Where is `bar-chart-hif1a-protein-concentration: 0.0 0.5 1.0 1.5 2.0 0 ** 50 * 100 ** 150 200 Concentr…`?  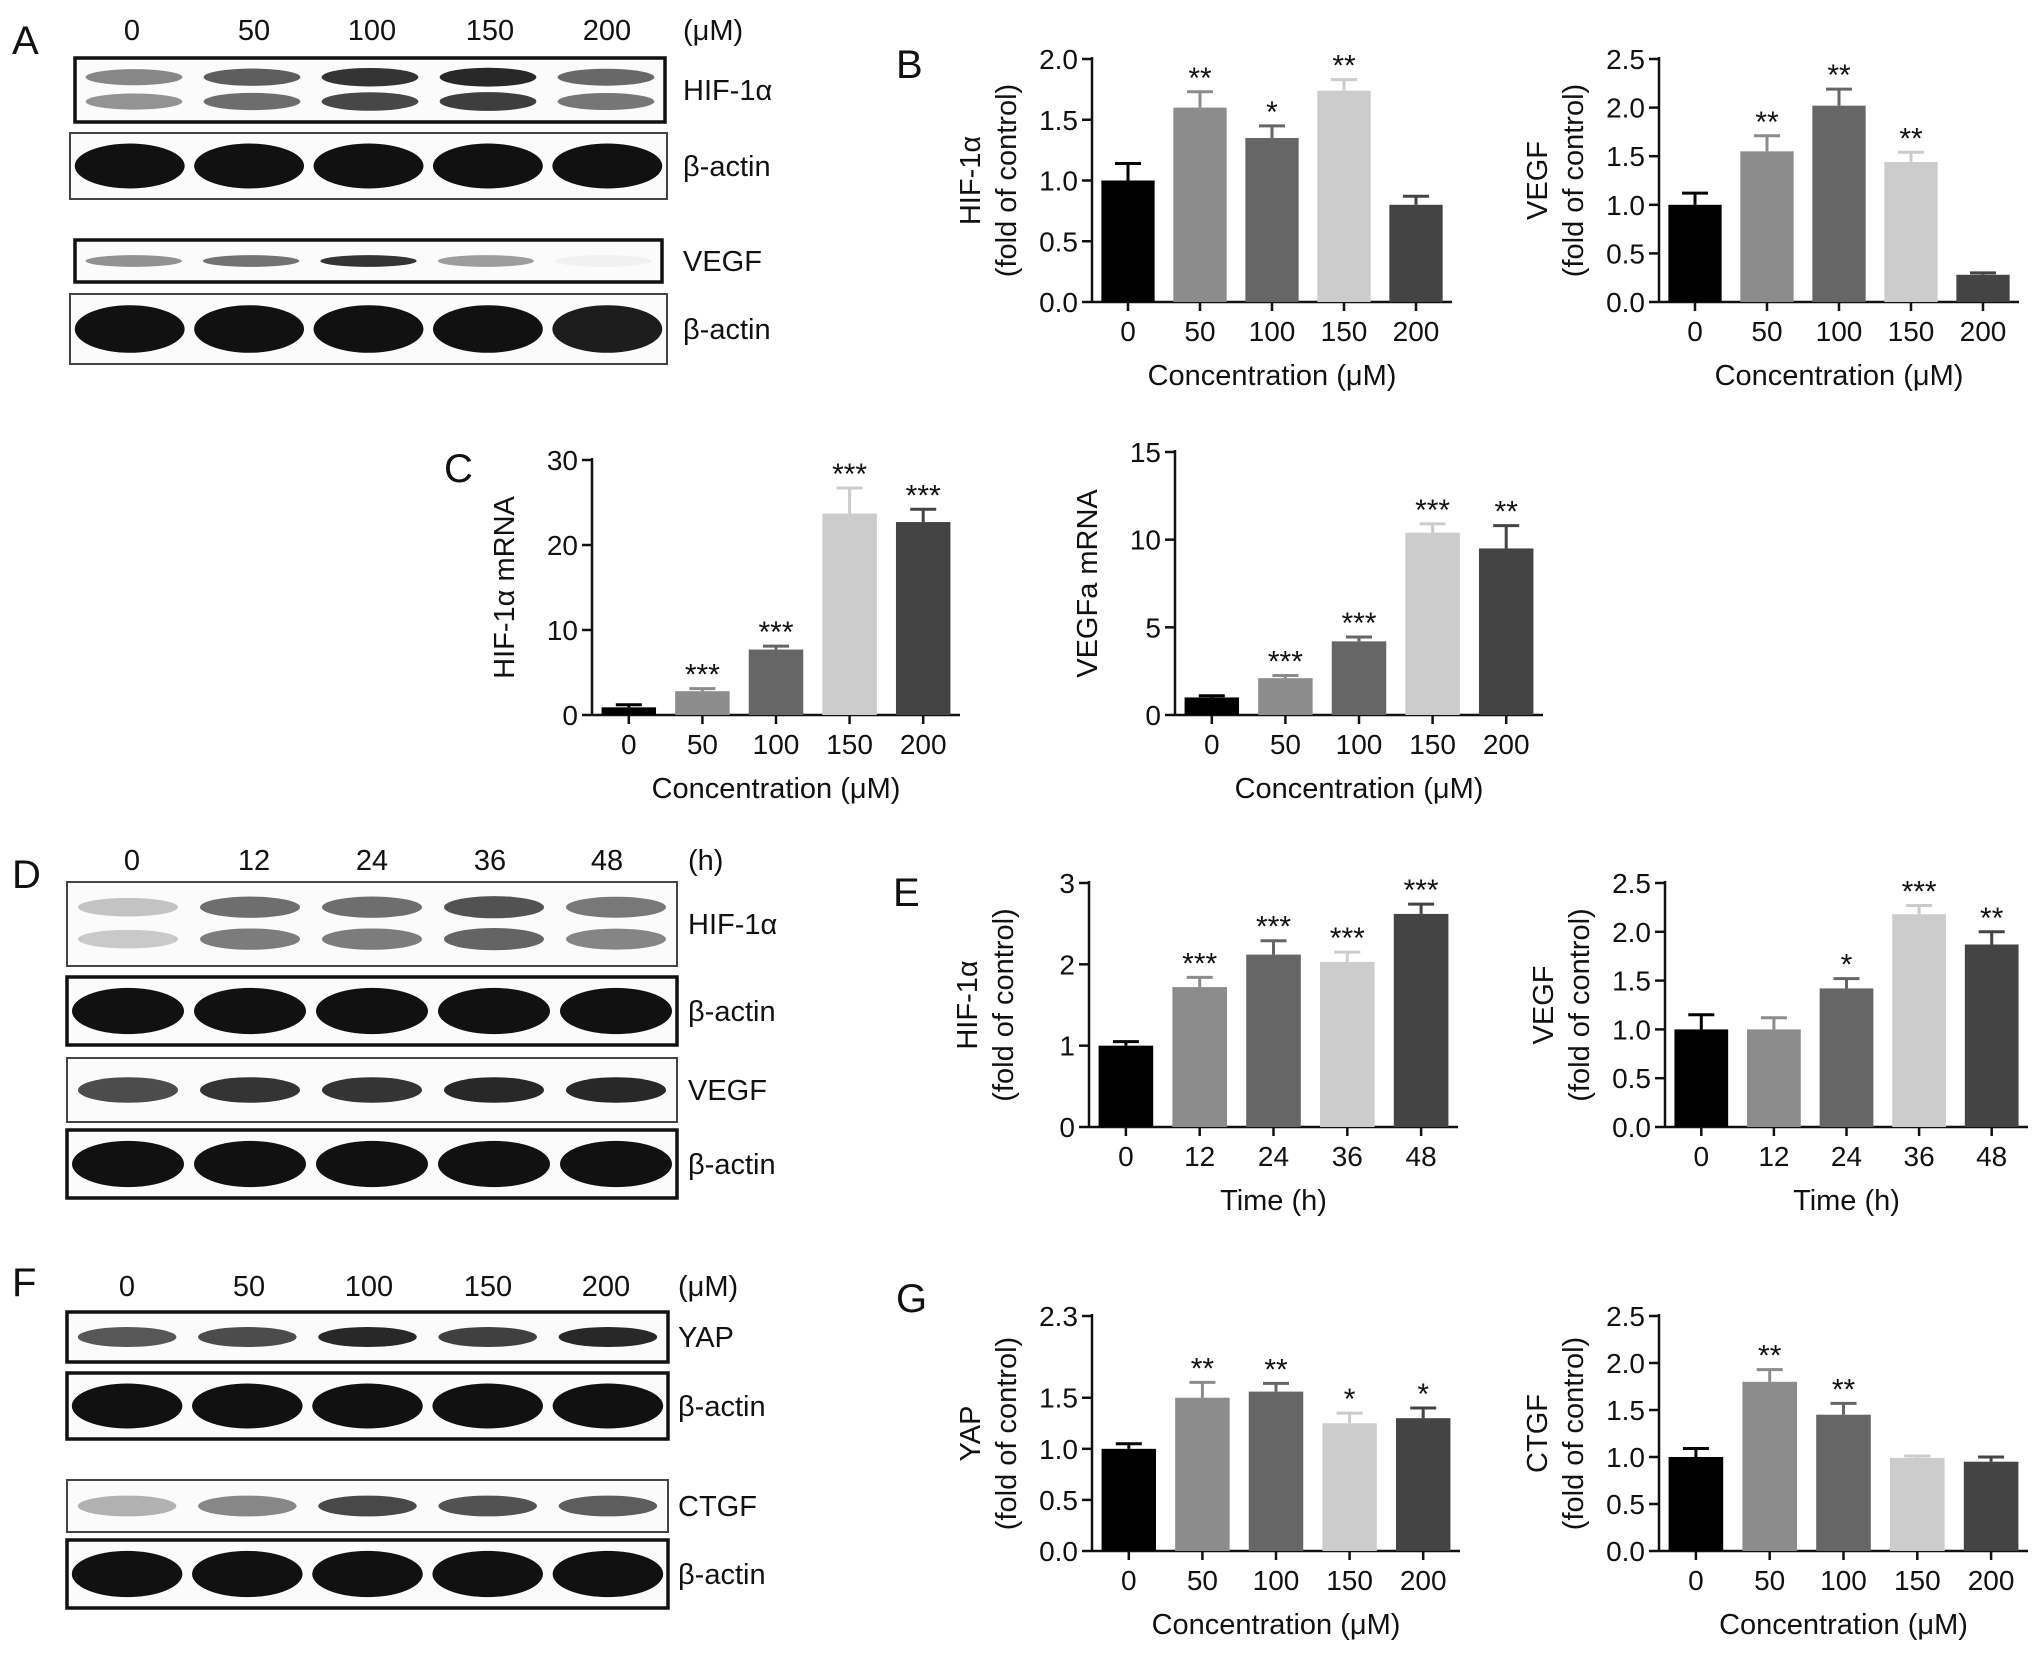 bar-chart-hif1a-protein-concentration: 0.0 0.5 1.0 1.5 2.0 0 ** 50 * 100 ** 150 200 Concentr… is located at coordinates (1203, 218).